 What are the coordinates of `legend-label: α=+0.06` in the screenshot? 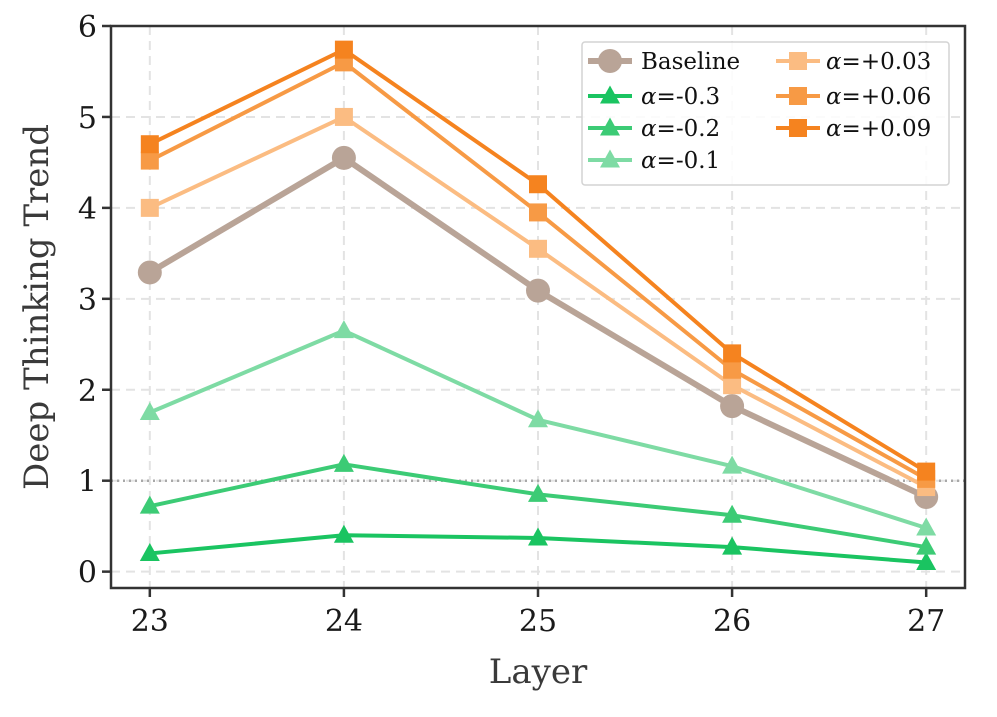 It's located at (878, 97).